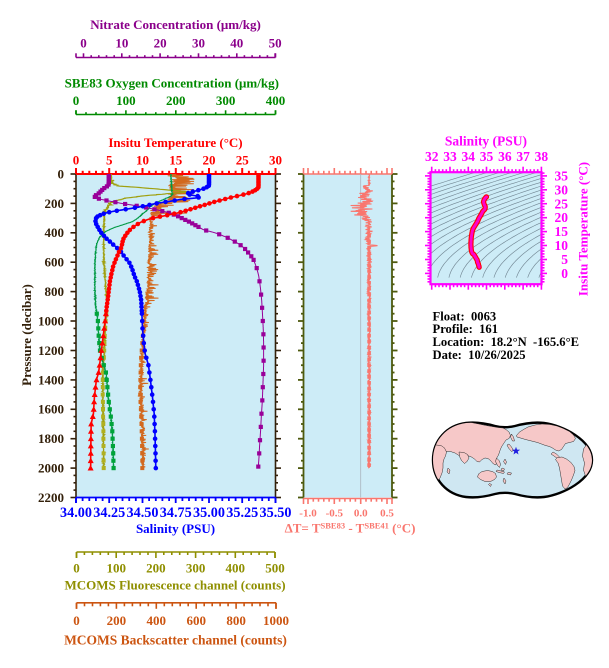  What do you see at coordinates (275, 42) in the screenshot?
I see `svg-text: 50` at bounding box center [275, 42].